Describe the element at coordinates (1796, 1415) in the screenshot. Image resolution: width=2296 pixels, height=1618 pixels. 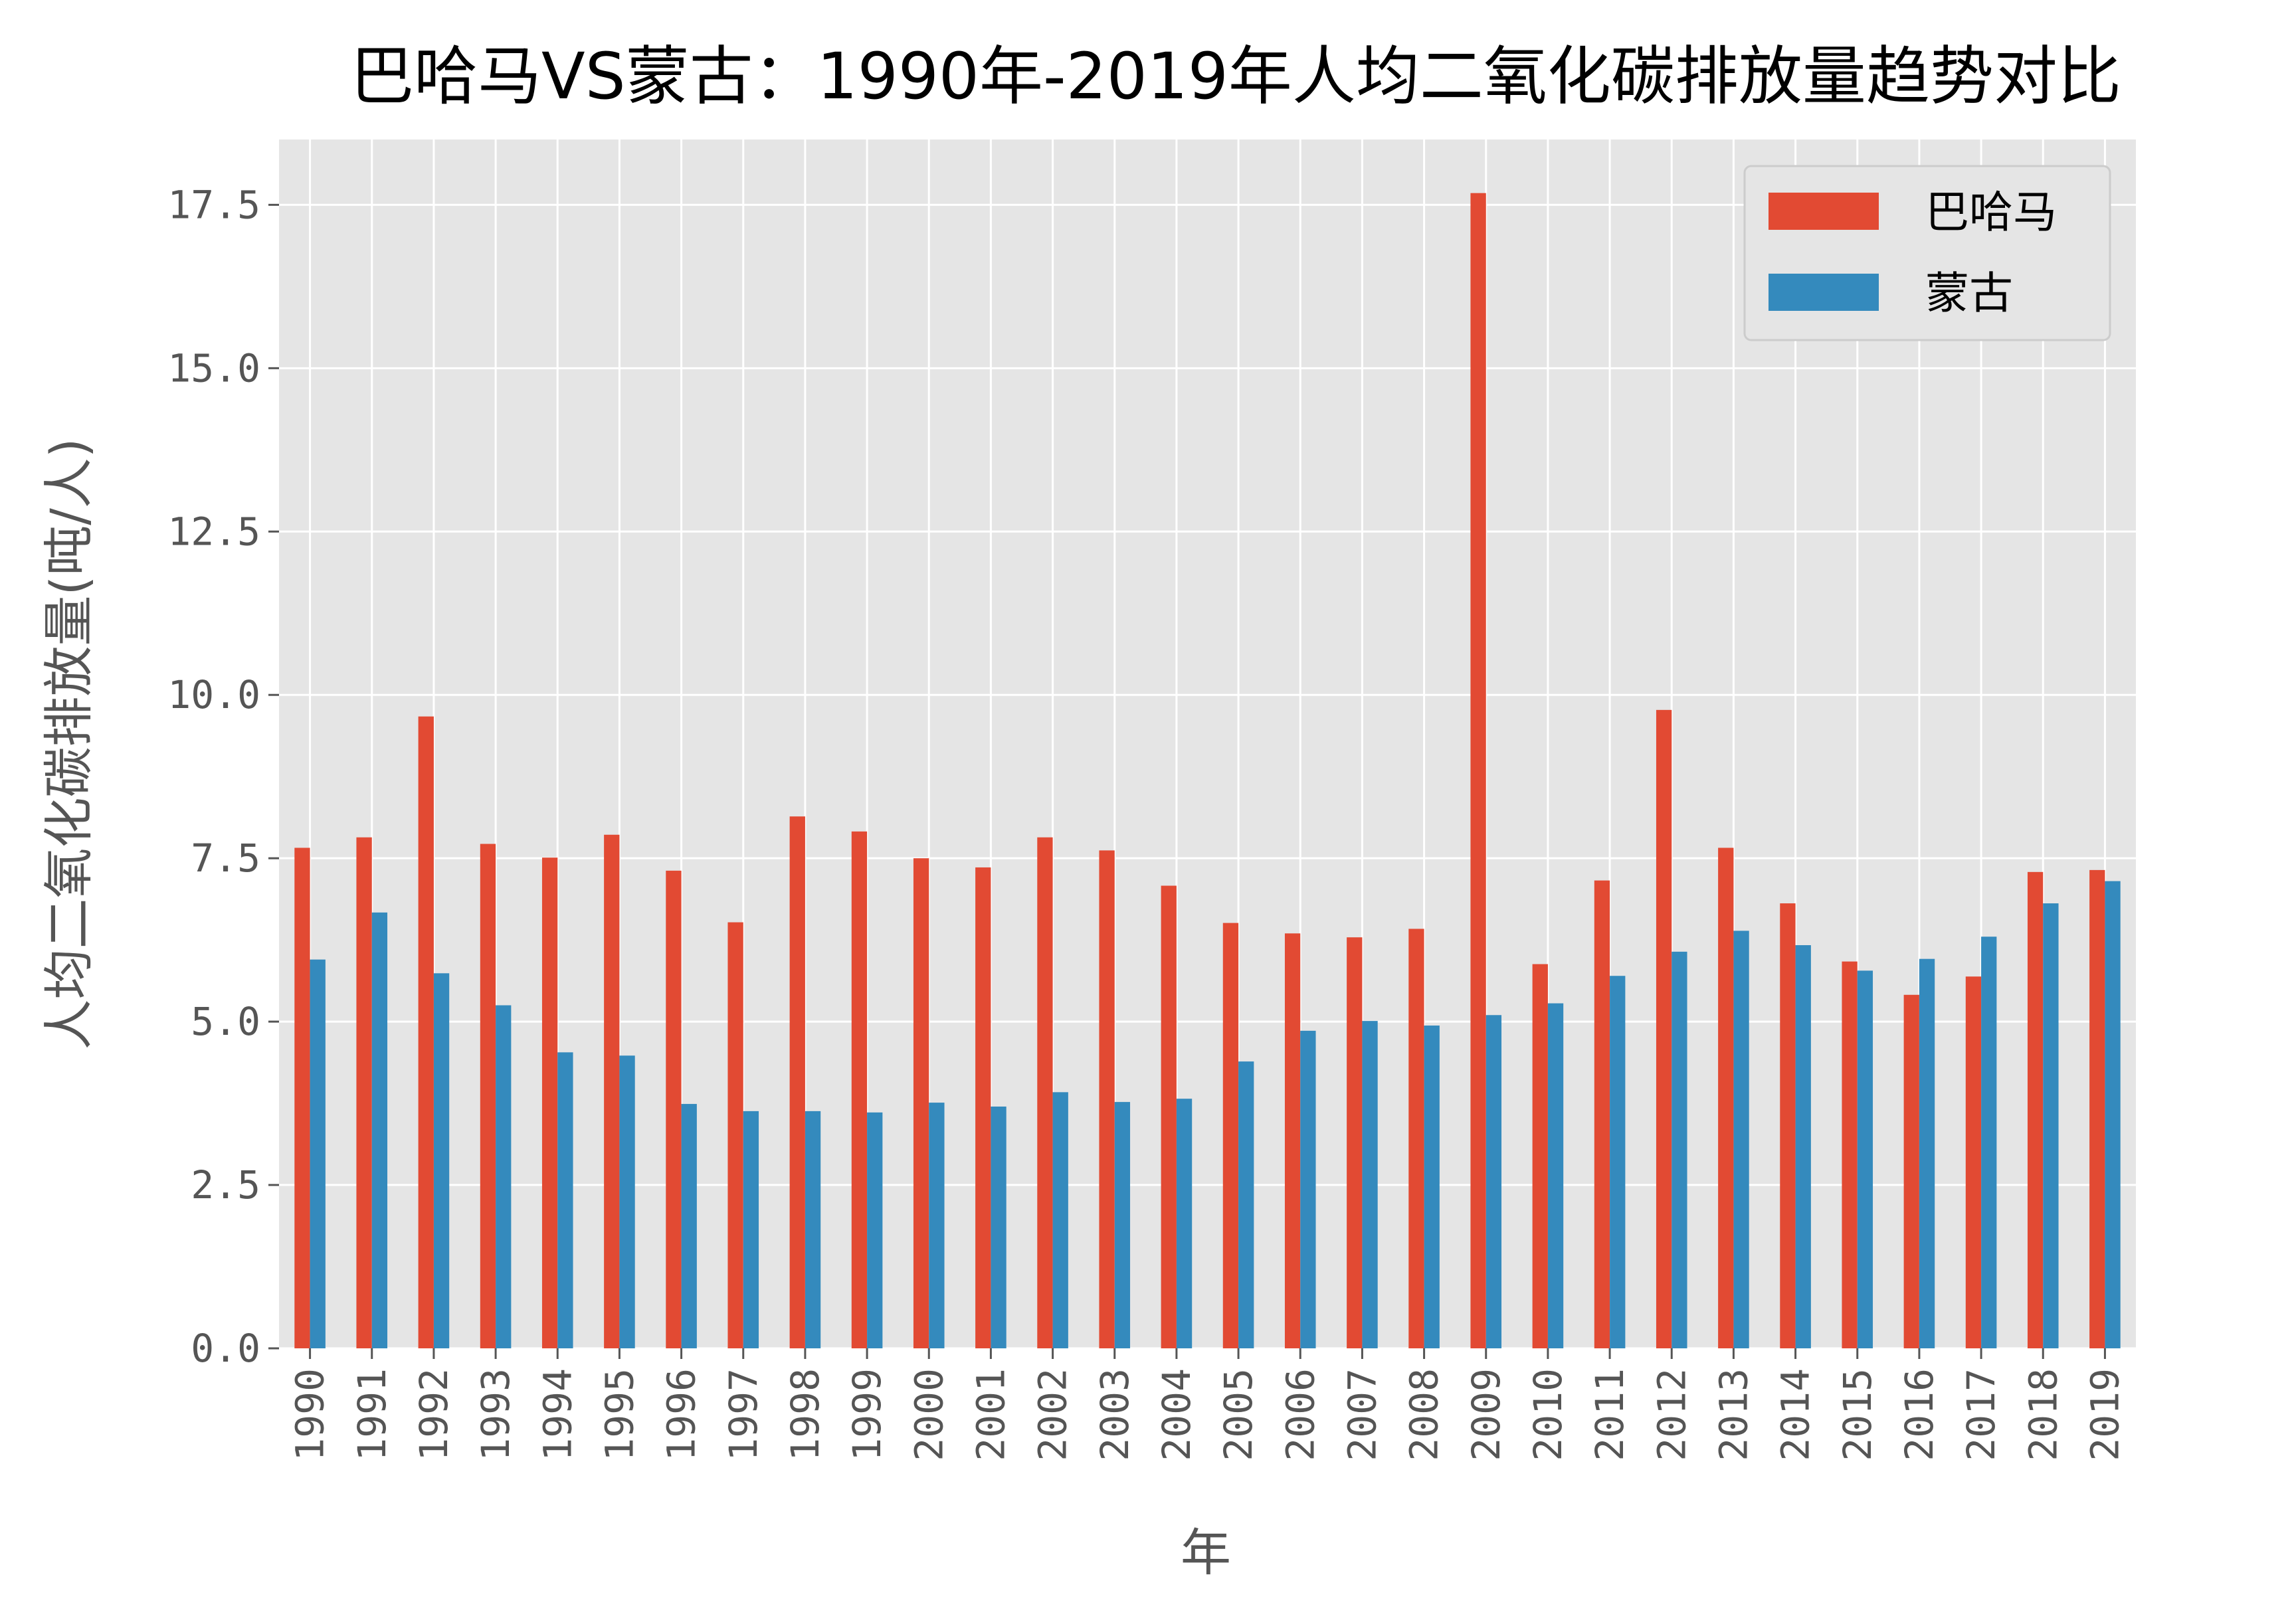
I see `x-tick-label: 2014` at that location.